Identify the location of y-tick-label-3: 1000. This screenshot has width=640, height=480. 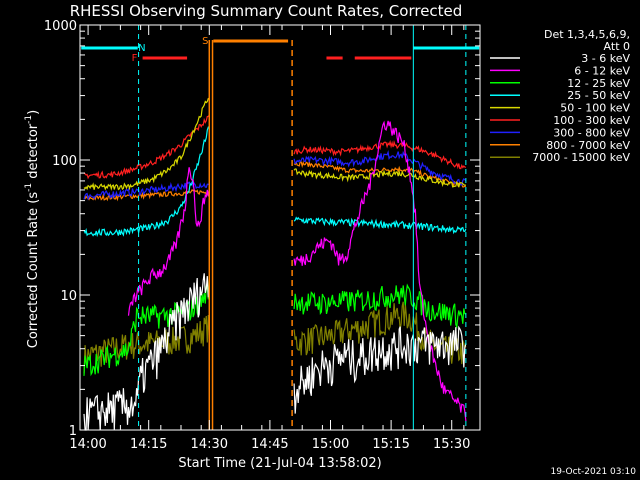
(60, 26).